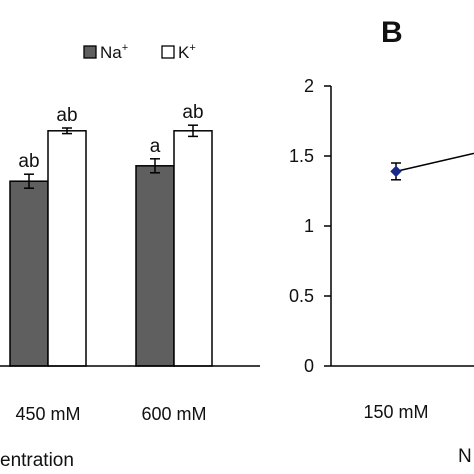 The width and height of the screenshot is (474, 474). What do you see at coordinates (47, 414) in the screenshot?
I see `x-tick-label: 450 mM` at bounding box center [47, 414].